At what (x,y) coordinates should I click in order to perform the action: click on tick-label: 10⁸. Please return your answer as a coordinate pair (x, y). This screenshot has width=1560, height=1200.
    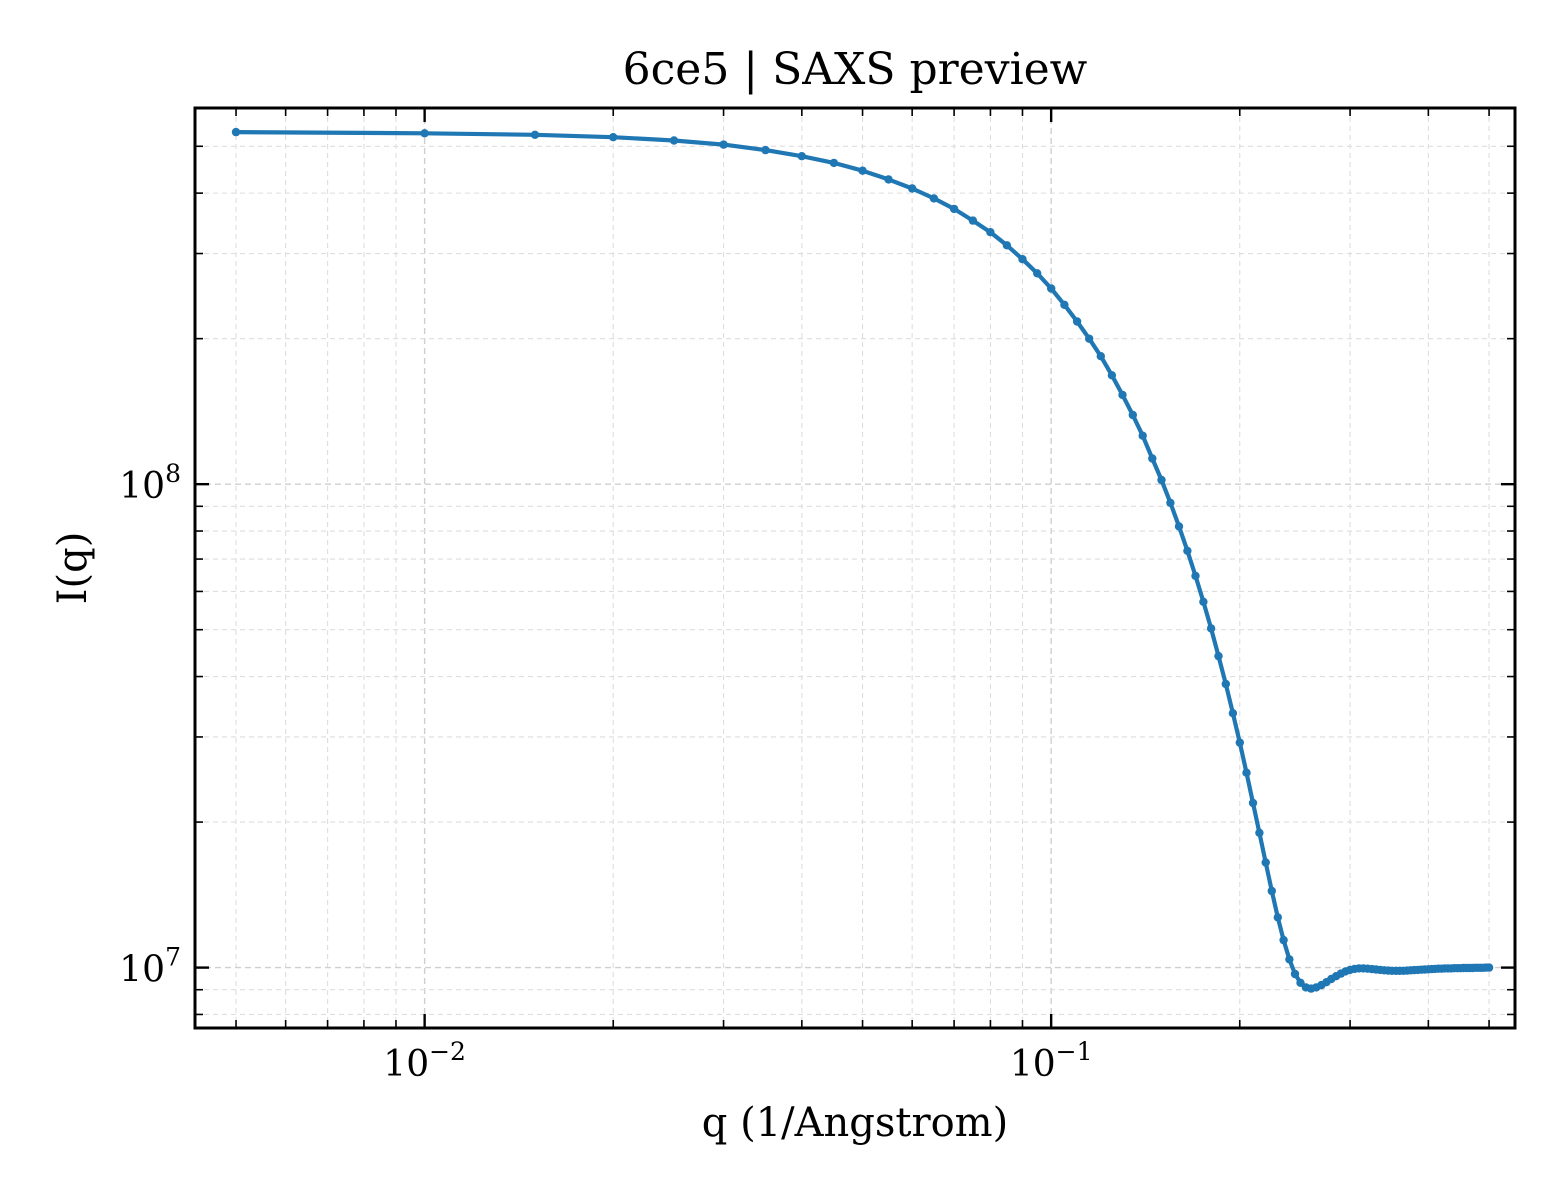
    Looking at the image, I should click on (150, 483).